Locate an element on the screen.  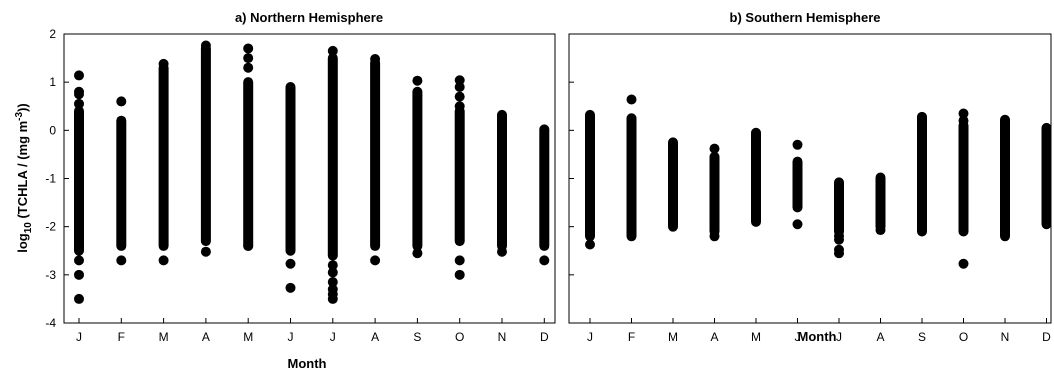
y-tick-label: -1 is located at coordinates (50, 179).